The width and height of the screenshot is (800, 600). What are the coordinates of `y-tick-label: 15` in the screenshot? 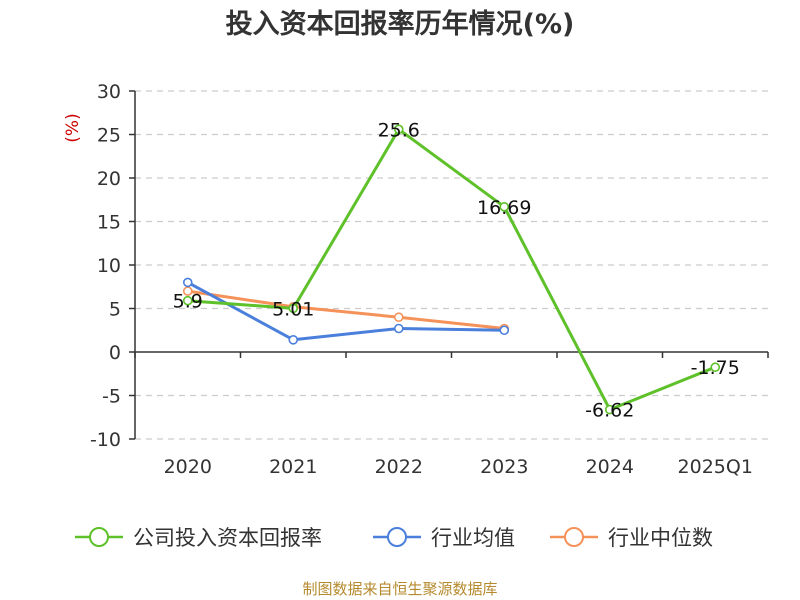 It's located at (109, 223).